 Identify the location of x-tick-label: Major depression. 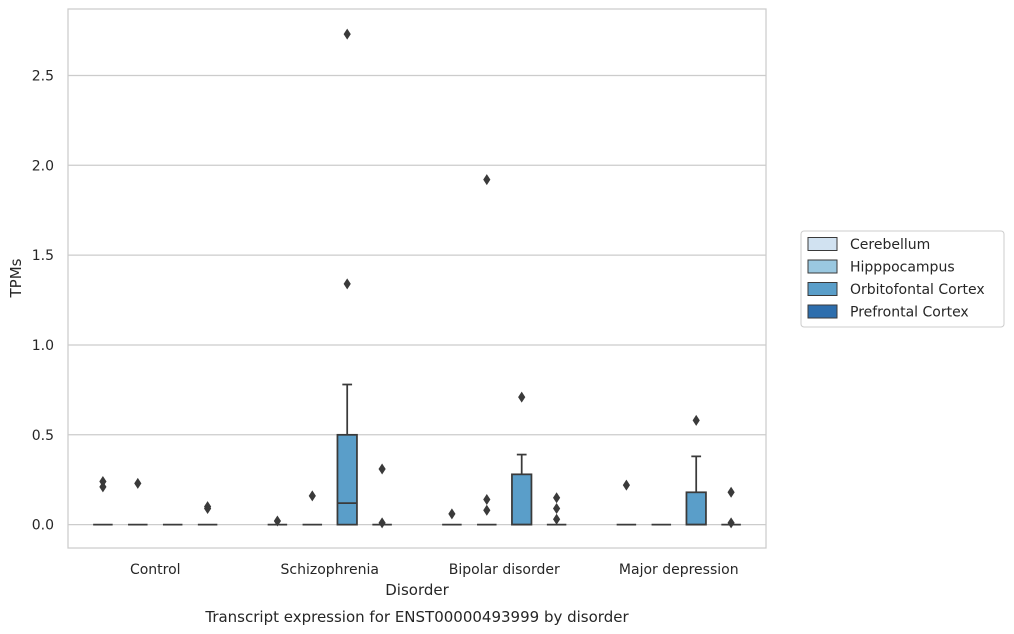
(679, 570).